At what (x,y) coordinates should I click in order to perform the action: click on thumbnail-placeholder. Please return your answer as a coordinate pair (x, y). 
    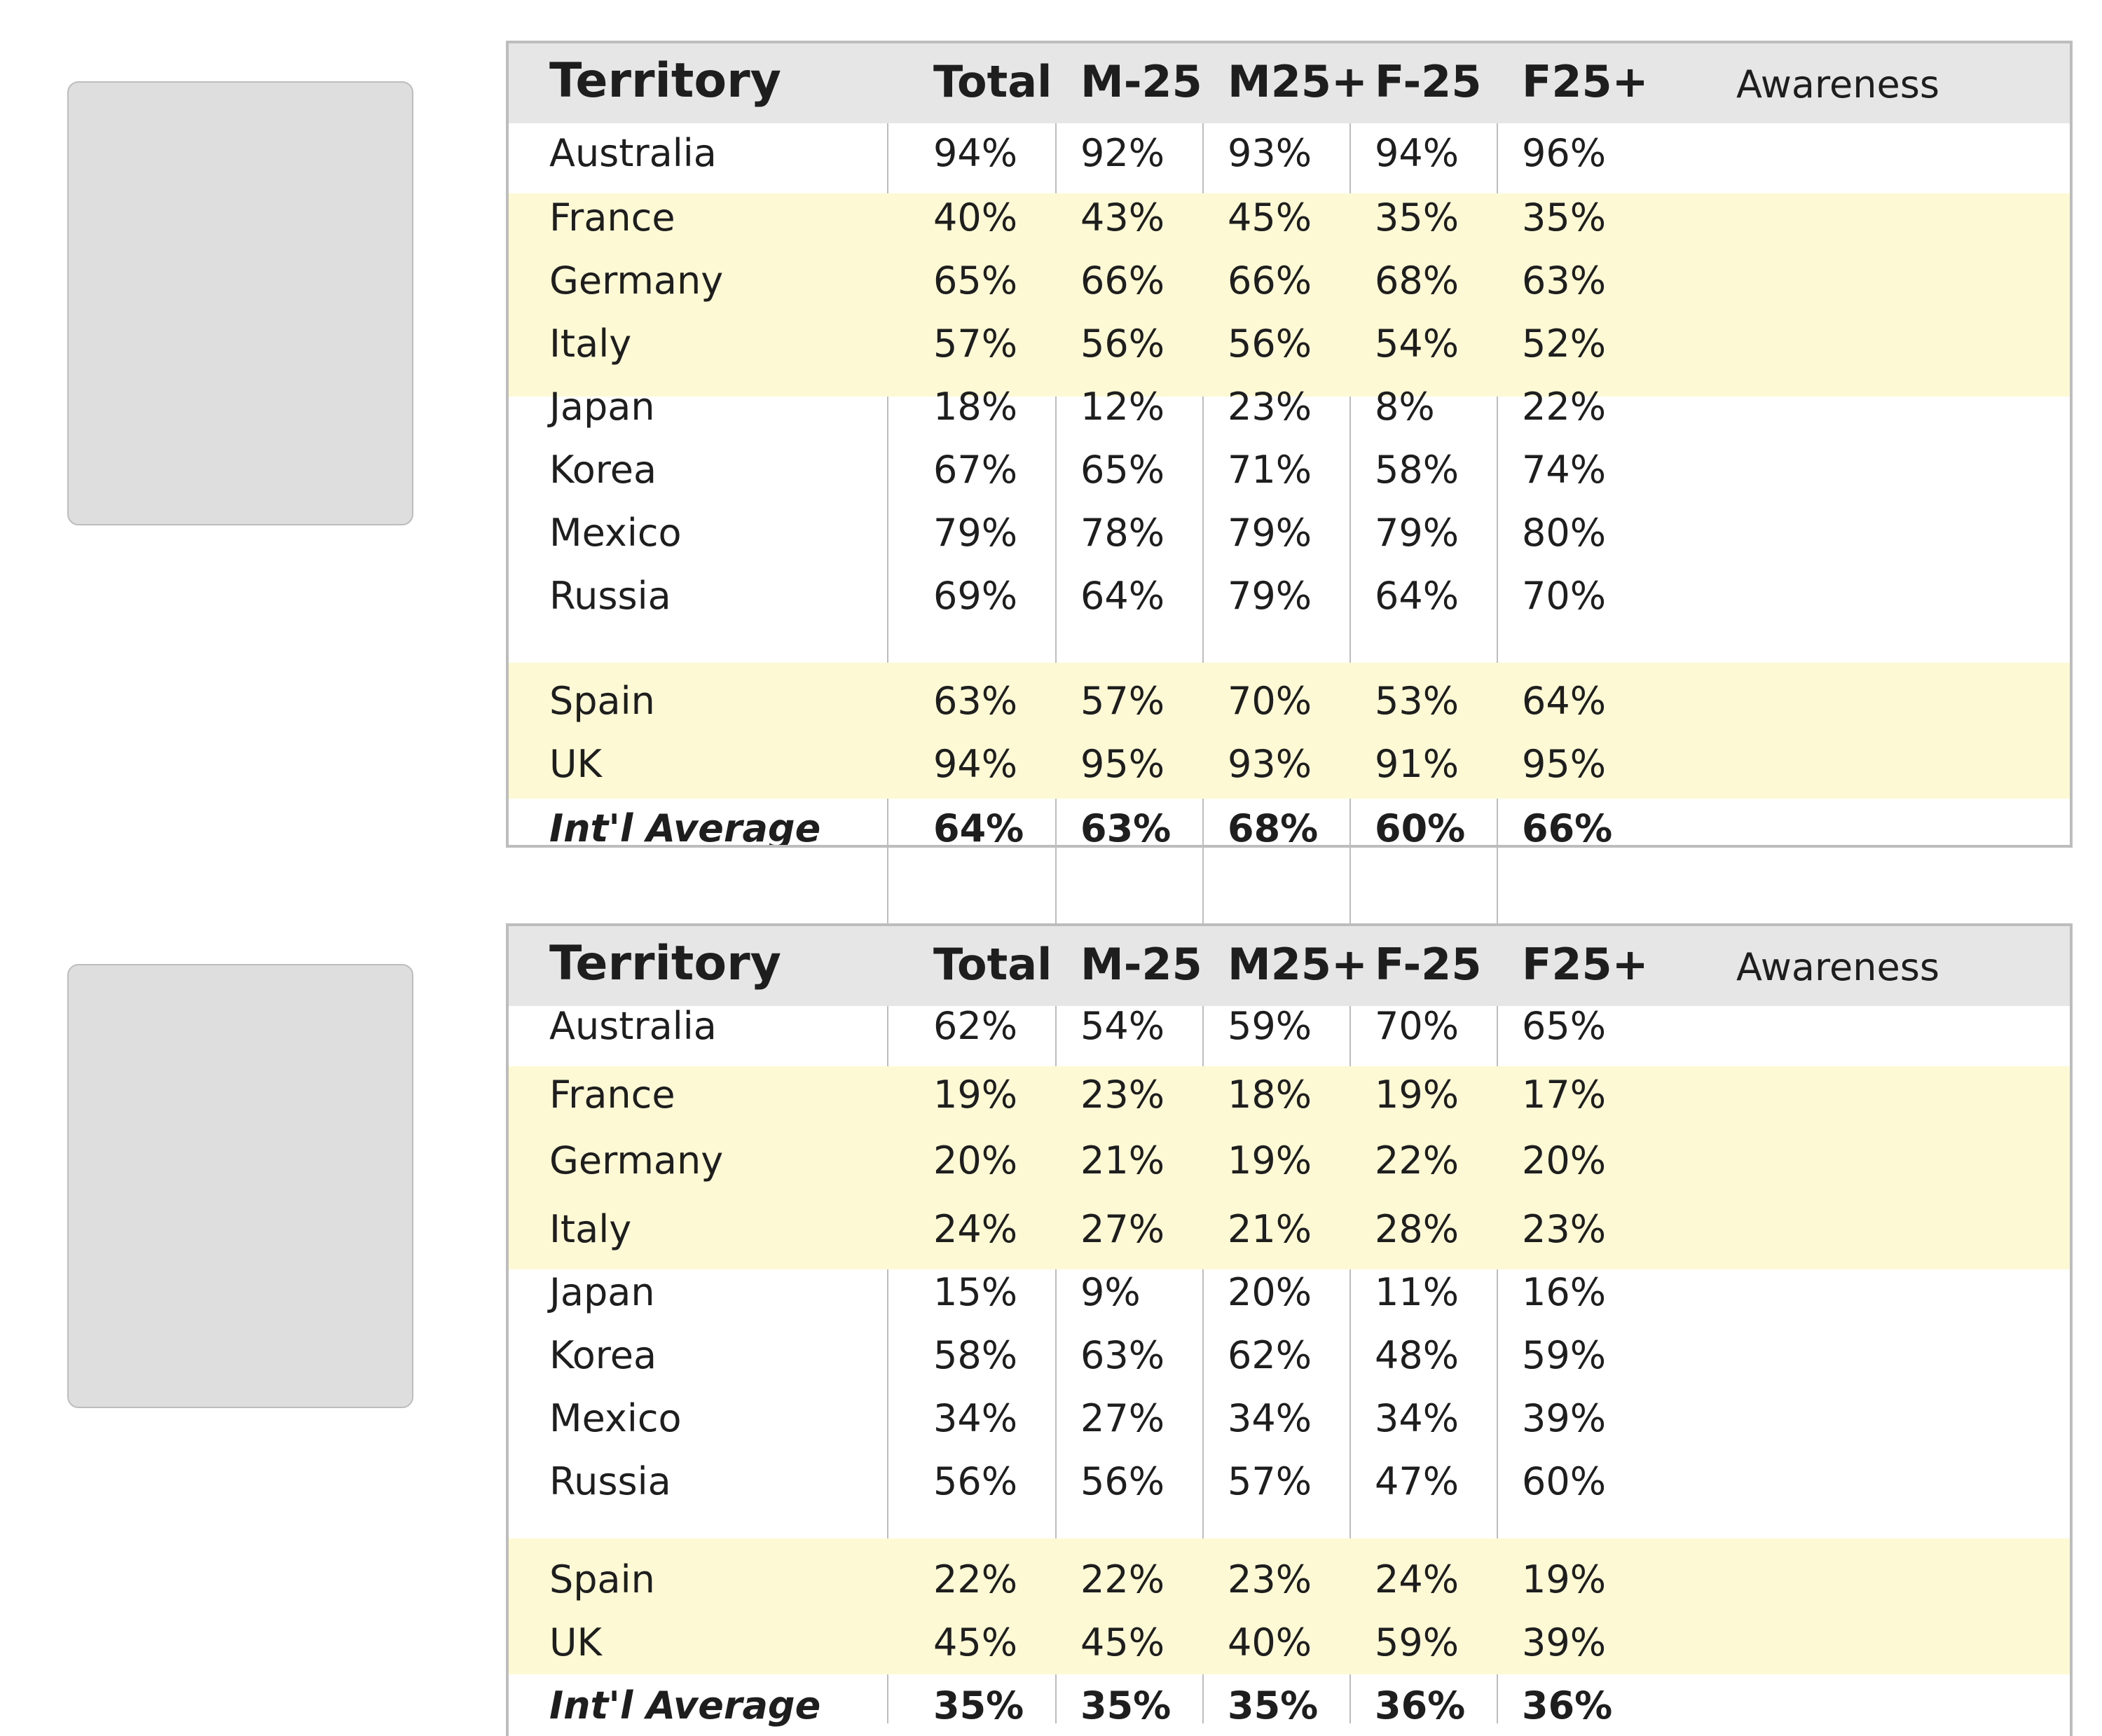
    Looking at the image, I should click on (240, 303).